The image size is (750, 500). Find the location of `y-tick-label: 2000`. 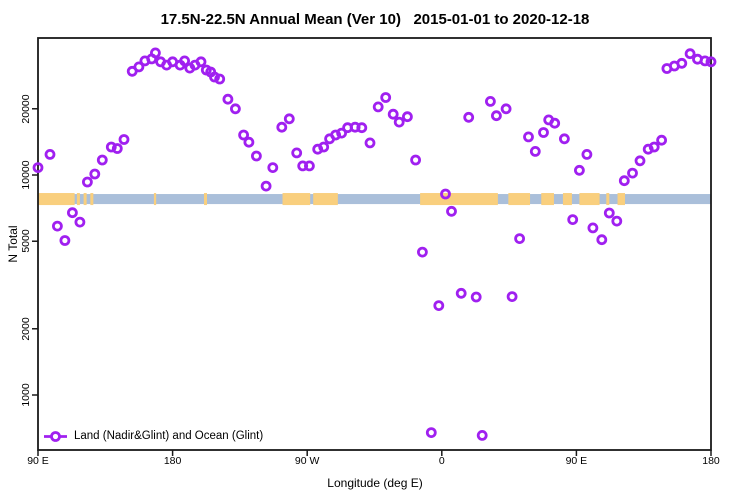

y-tick-label: 2000 is located at coordinates (26, 329).